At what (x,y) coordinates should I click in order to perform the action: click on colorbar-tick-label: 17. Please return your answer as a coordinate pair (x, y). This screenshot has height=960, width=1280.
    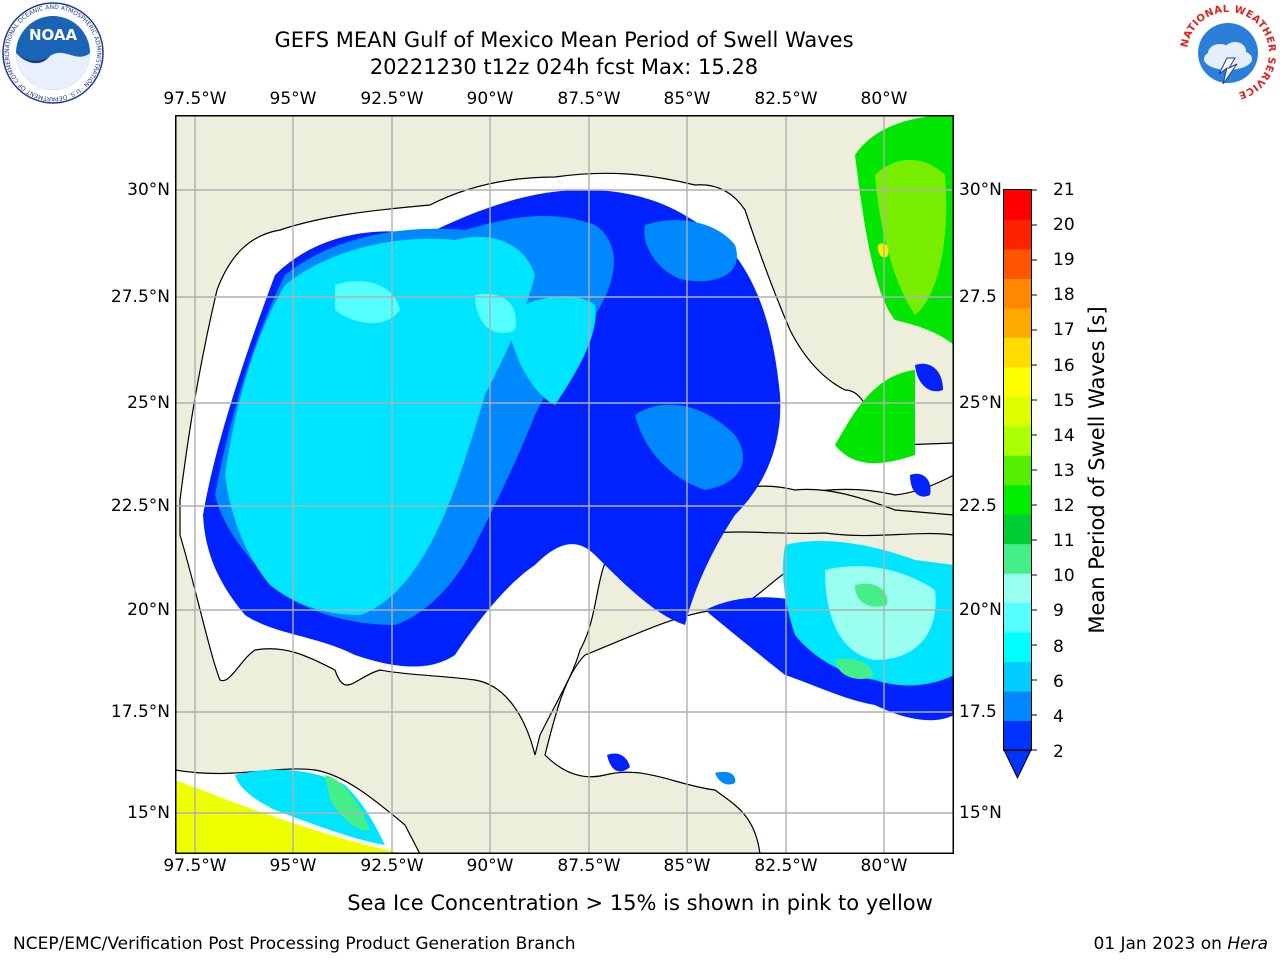
    Looking at the image, I should click on (1064, 330).